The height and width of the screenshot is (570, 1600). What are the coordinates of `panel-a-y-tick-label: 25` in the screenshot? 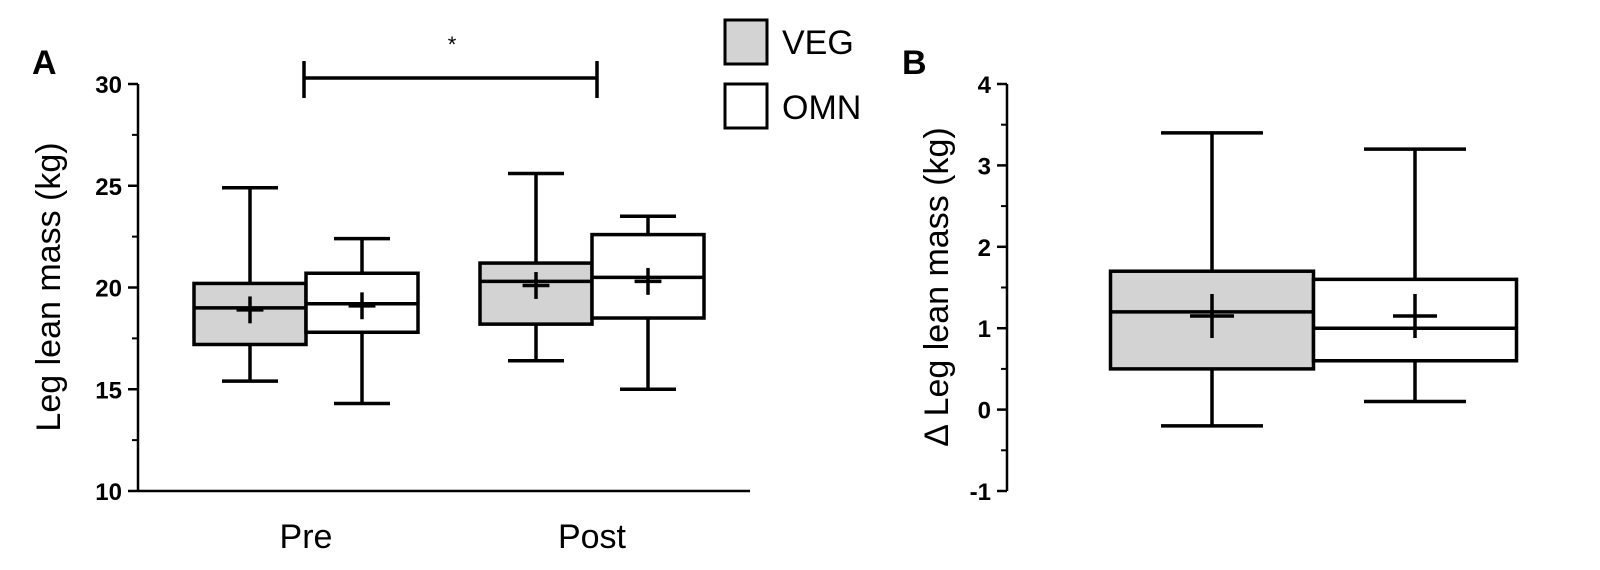 It's located at (108, 187).